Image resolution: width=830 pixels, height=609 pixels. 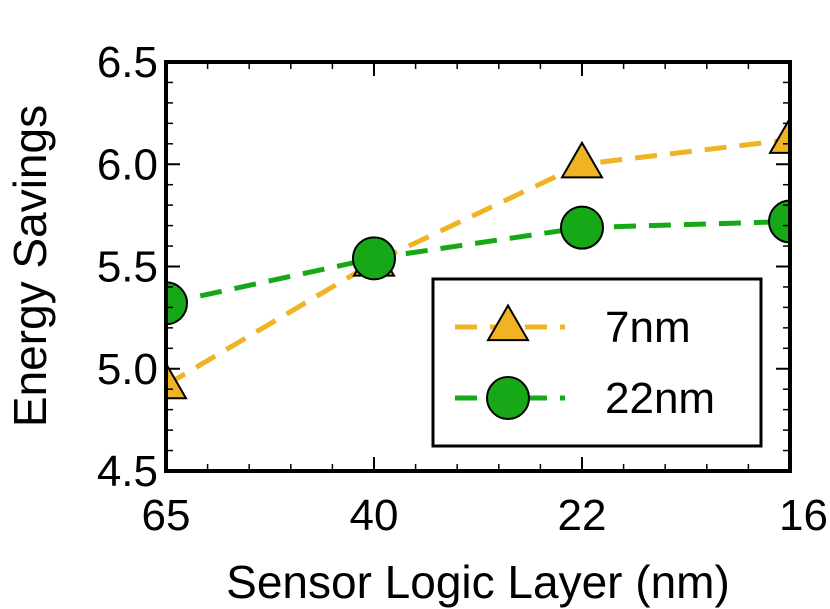 What do you see at coordinates (508, 322) in the screenshot?
I see `legend-marker-7nm` at bounding box center [508, 322].